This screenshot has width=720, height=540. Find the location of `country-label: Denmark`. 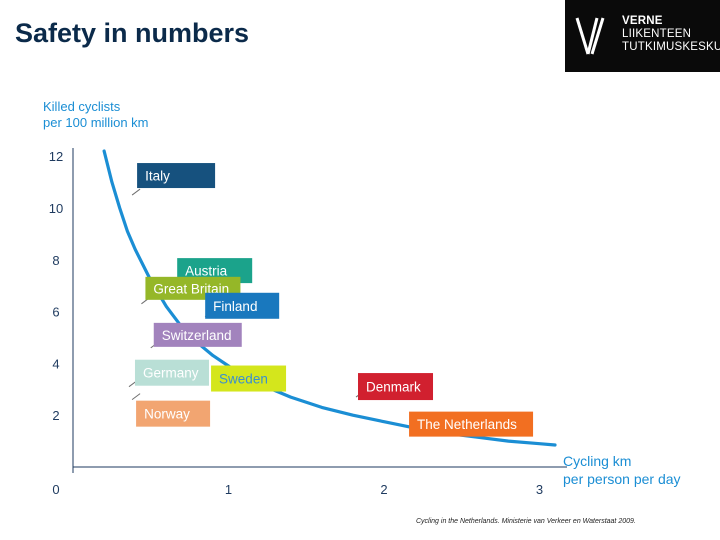

country-label: Denmark is located at coordinates (393, 387).